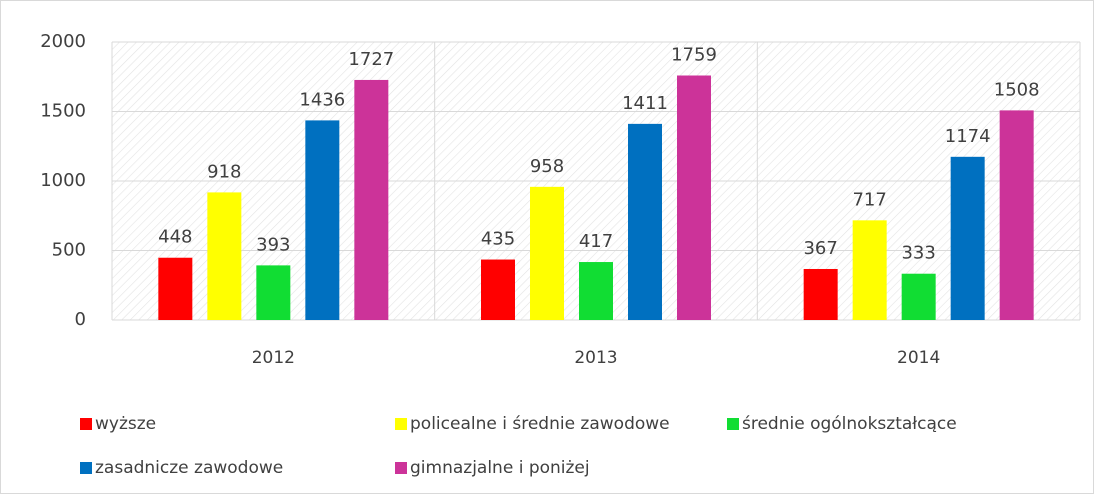 Image resolution: width=1095 pixels, height=499 pixels. I want to click on legend-label: średnie ogólnokształcące, so click(849, 424).